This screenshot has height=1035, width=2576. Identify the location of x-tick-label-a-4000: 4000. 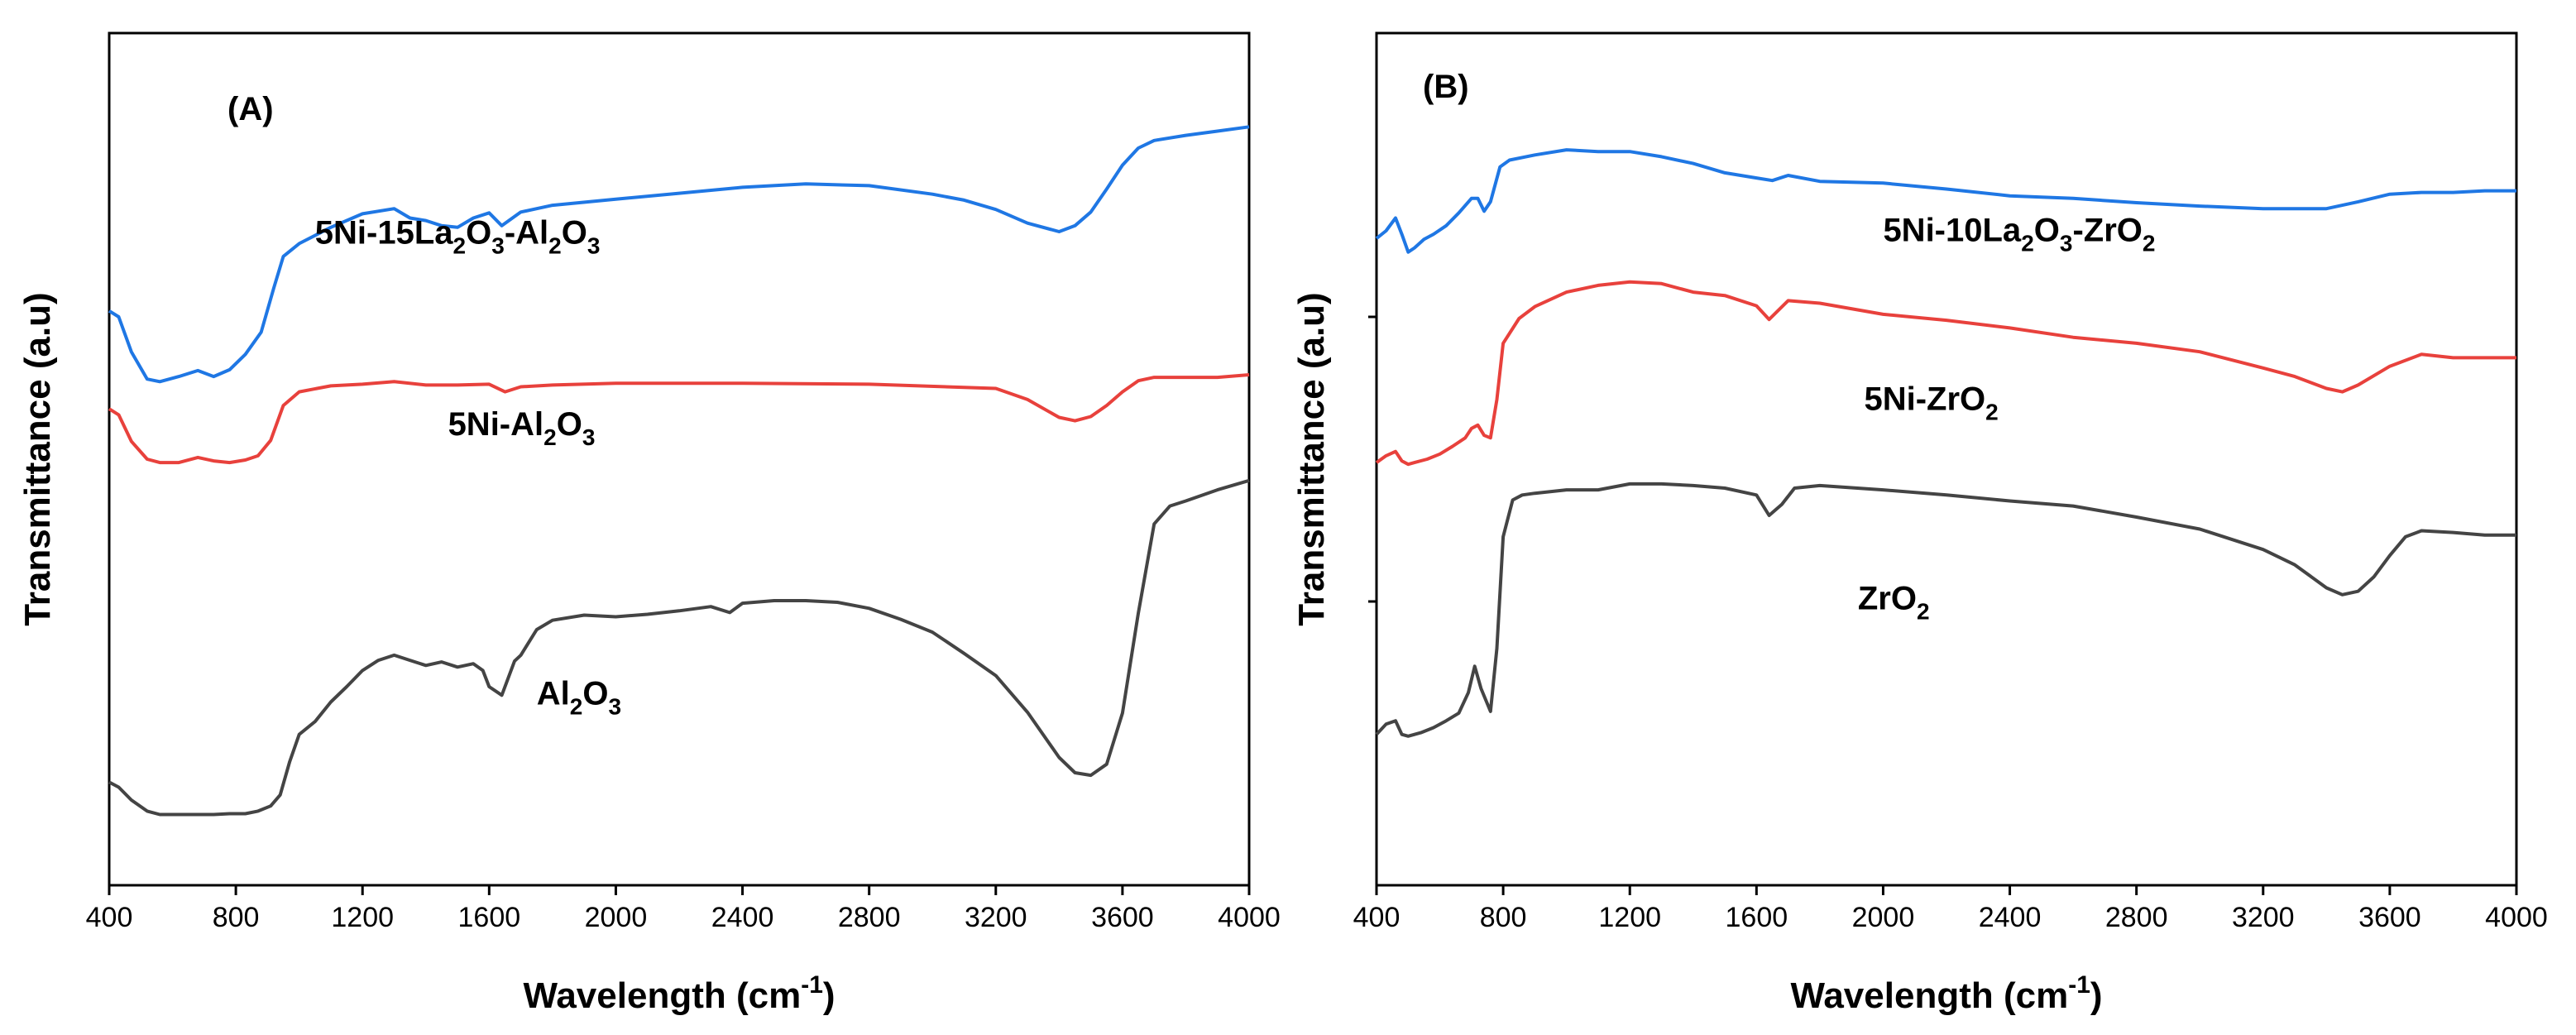
(1249, 917).